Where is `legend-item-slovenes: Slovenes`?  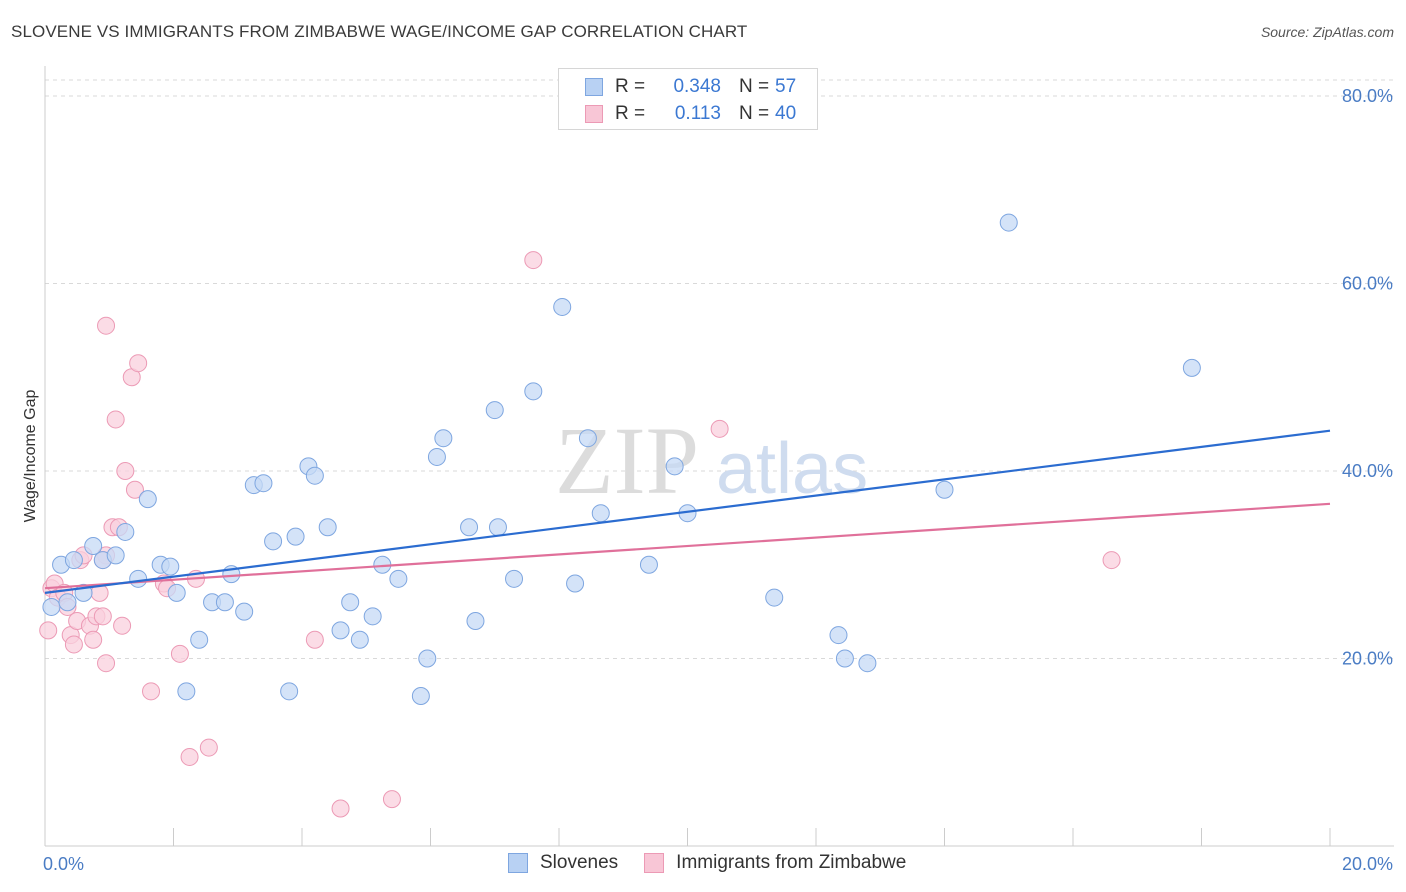 legend-item-slovenes: Slovenes is located at coordinates (563, 863).